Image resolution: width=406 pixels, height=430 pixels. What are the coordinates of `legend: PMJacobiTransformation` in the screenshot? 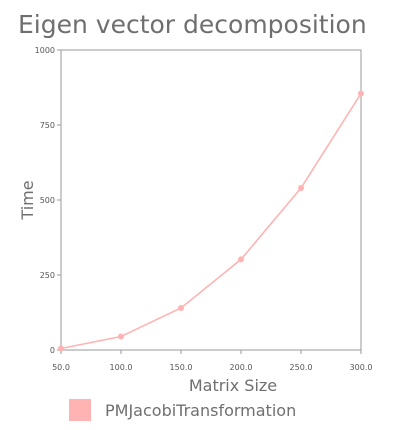 It's located at (182, 410).